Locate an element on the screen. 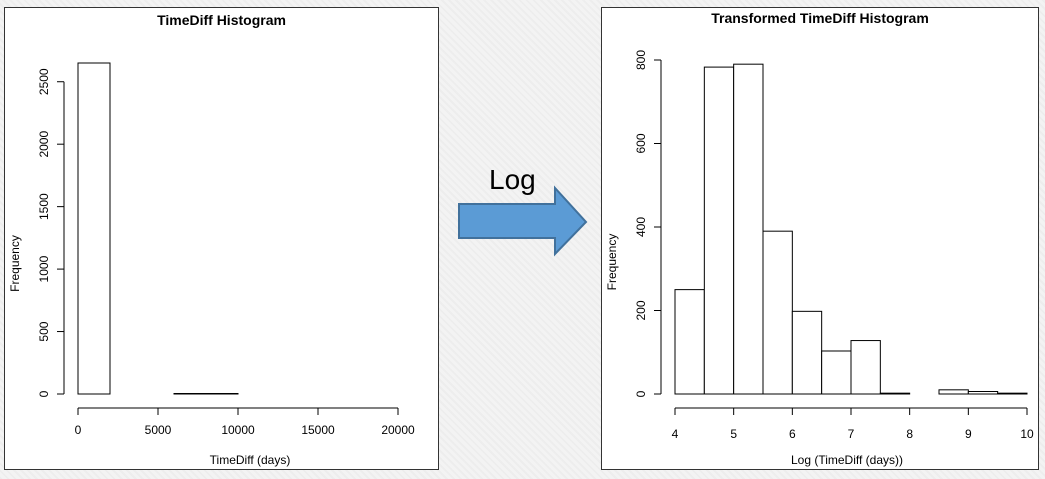  chart-title: TimeDiff Histogram is located at coordinates (221, 20).